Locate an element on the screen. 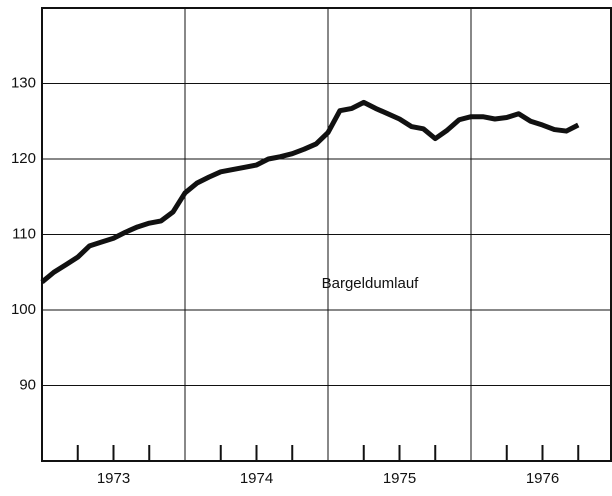  x-tick-label: 1974 is located at coordinates (256, 478).